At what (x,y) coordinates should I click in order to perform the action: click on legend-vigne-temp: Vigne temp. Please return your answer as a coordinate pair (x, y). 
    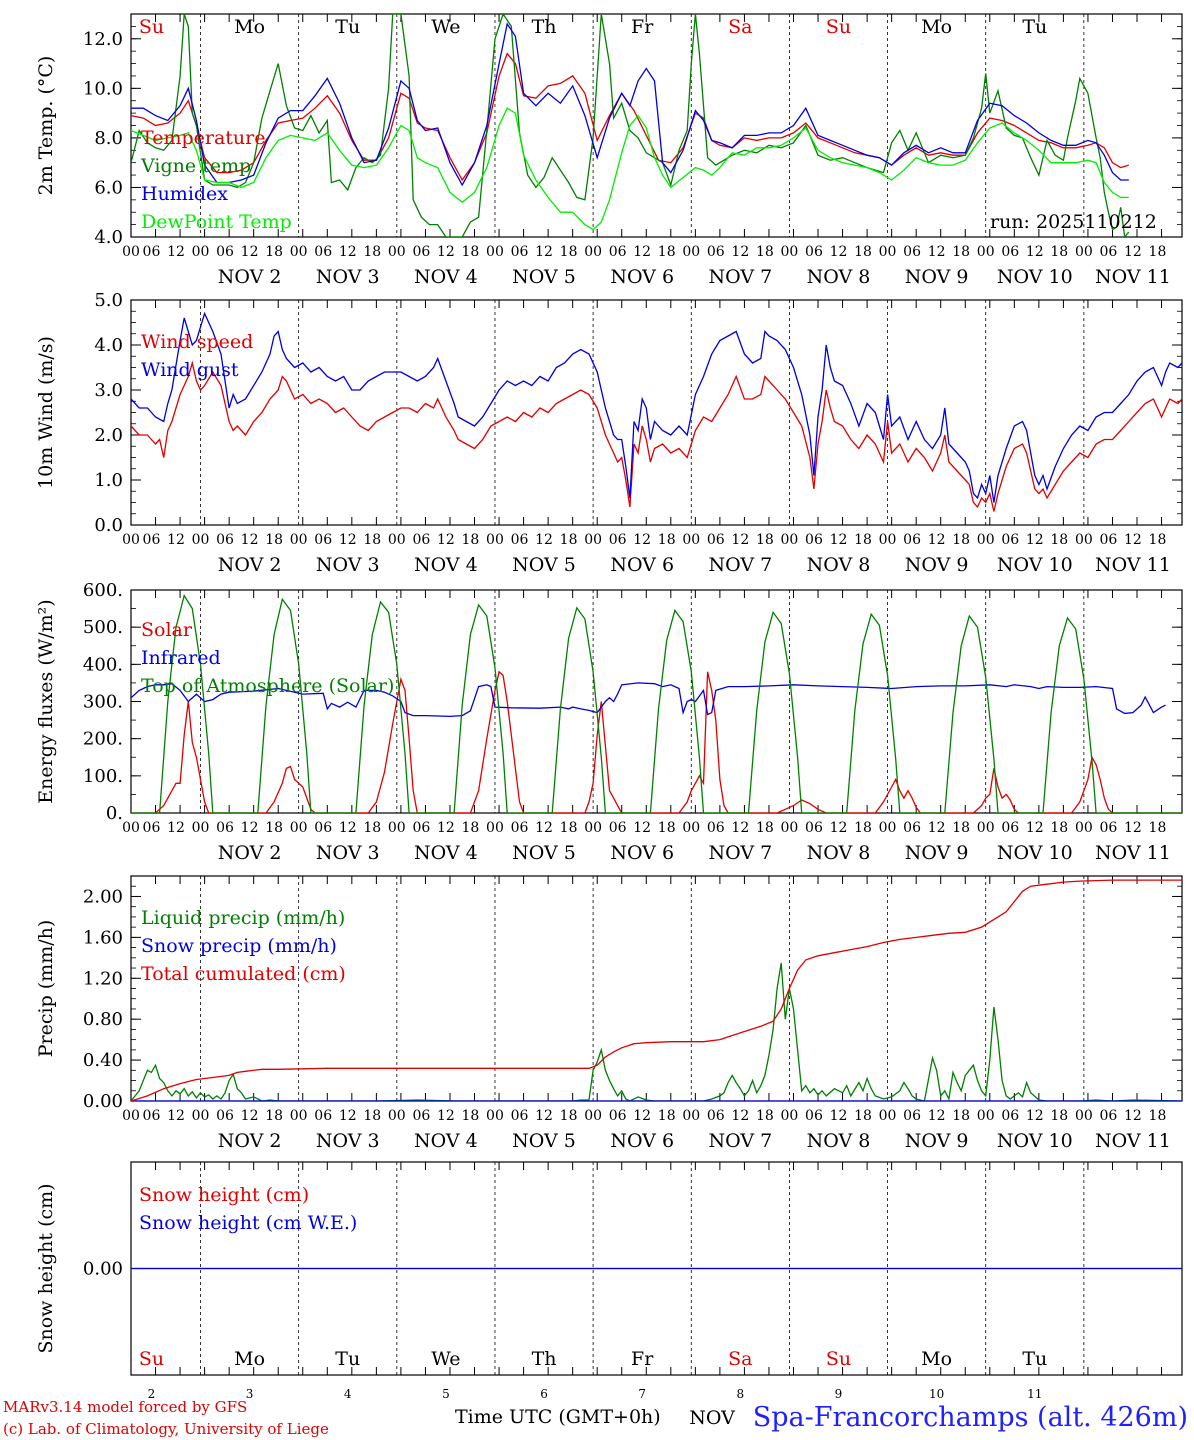
    Looking at the image, I should click on (196, 166).